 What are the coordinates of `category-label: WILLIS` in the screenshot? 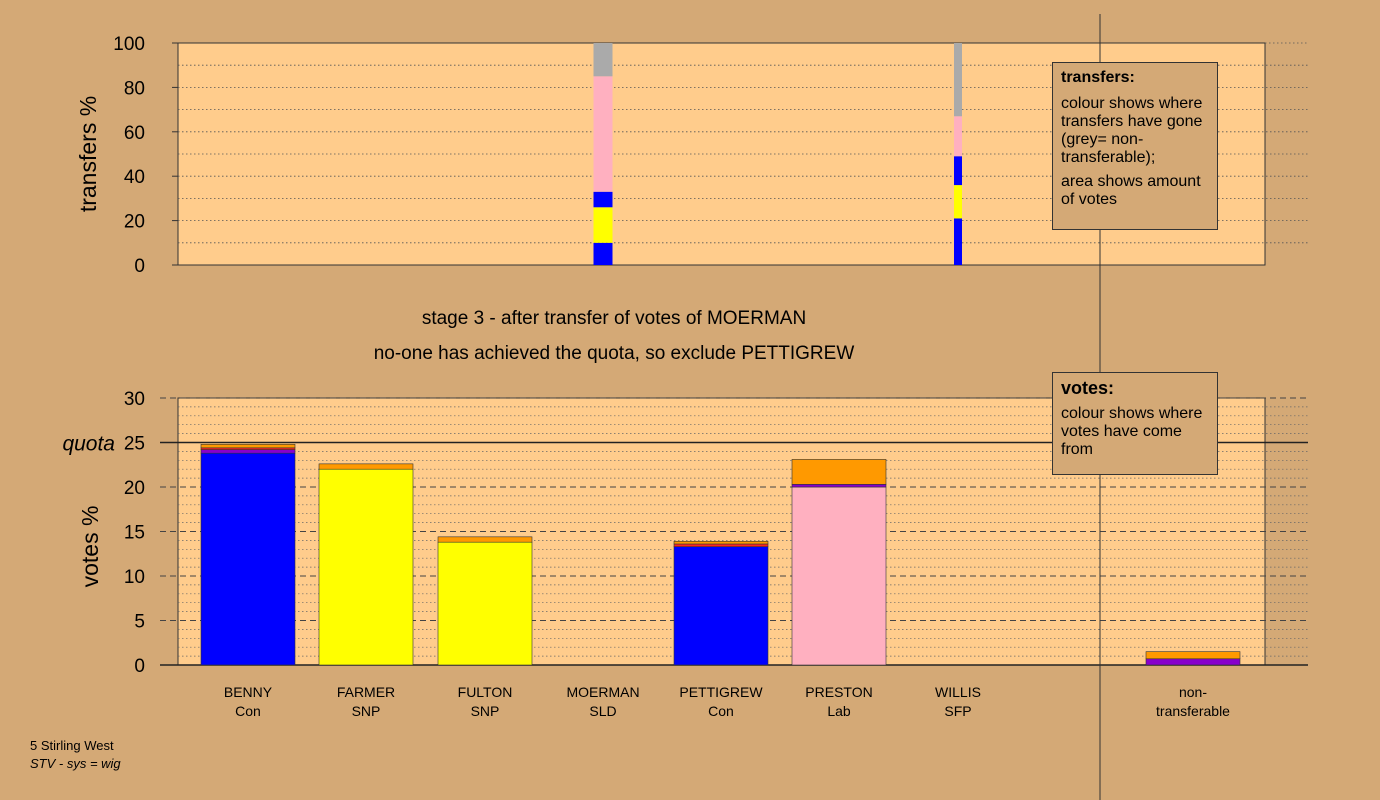 It's located at (958, 692).